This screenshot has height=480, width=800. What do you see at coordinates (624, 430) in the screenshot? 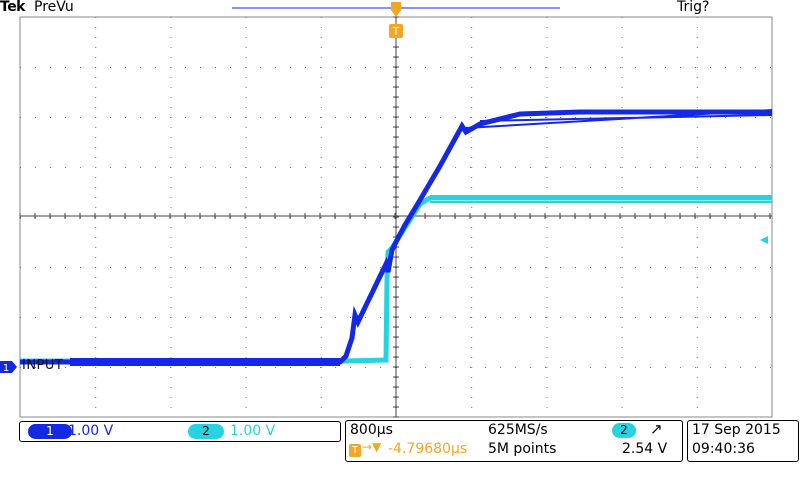
I see `trigger-source-badge: 2` at bounding box center [624, 430].